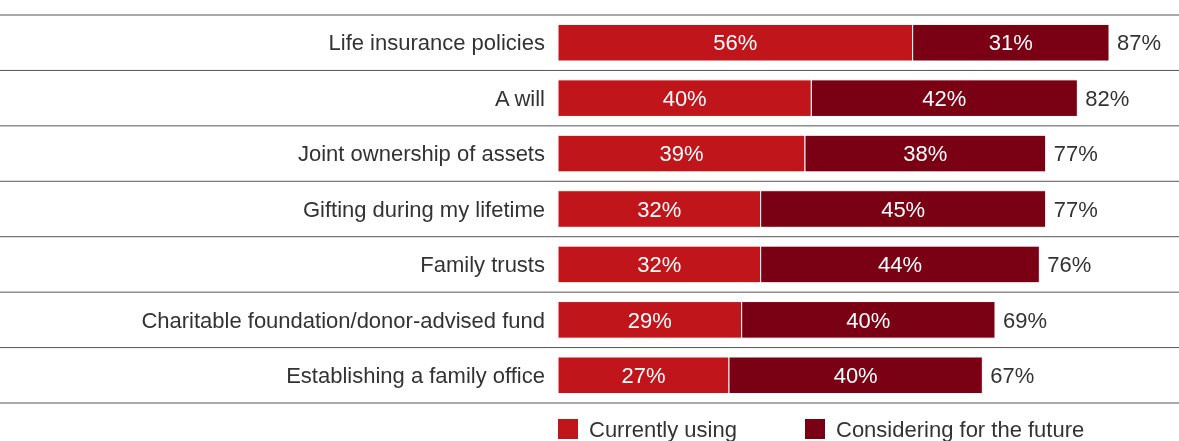  What do you see at coordinates (415, 375) in the screenshot?
I see `y-tick-label: Establishing a family office` at bounding box center [415, 375].